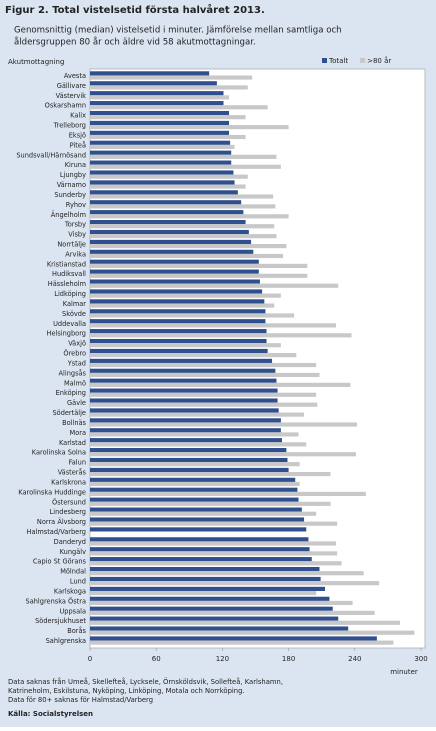 Image resolution: width=436 pixels, height=731 pixels. What do you see at coordinates (71, 86) in the screenshot?
I see `y-tick-label: Gällivare` at bounding box center [71, 86].